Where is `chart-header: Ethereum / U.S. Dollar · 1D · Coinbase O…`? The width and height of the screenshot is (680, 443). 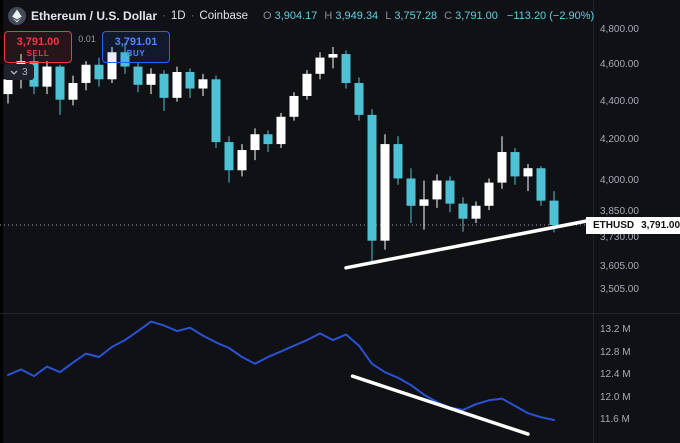 chart-header: Ethereum / U.S. Dollar · 1D · Coinbase O… is located at coordinates (301, 16).